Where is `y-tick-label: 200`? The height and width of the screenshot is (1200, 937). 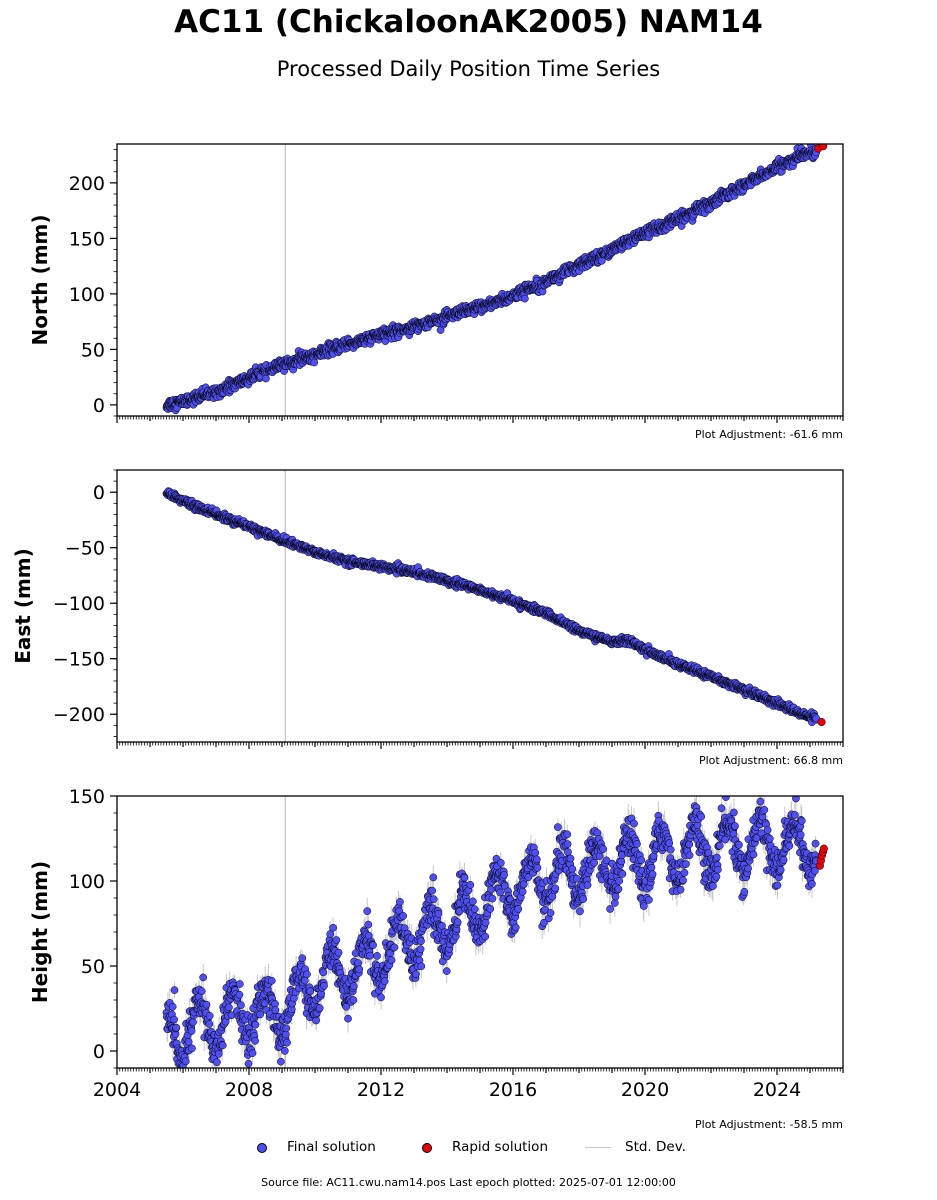
y-tick-label: 200 is located at coordinates (87, 184).